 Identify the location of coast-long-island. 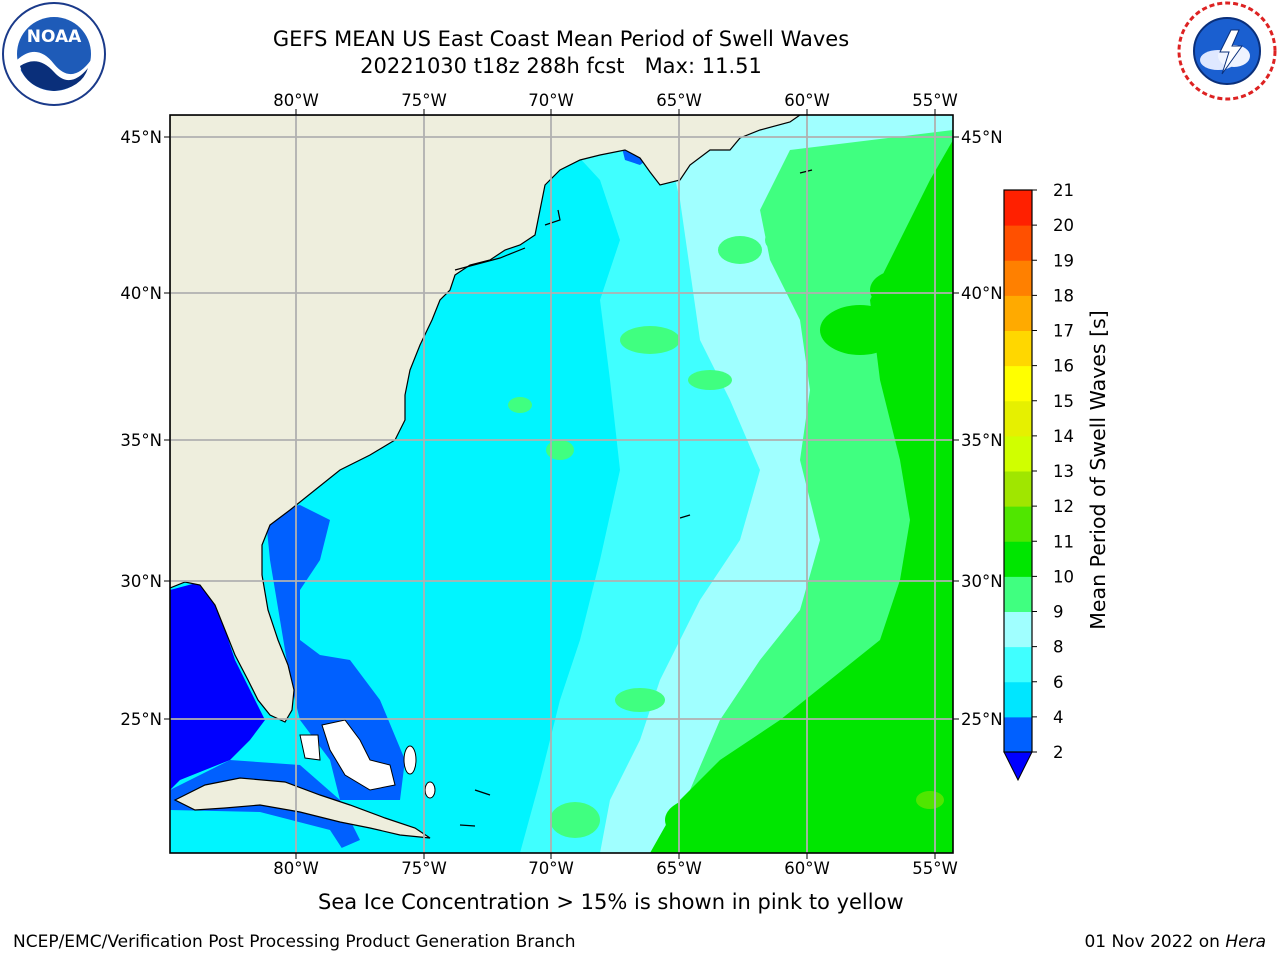
(490, 259).